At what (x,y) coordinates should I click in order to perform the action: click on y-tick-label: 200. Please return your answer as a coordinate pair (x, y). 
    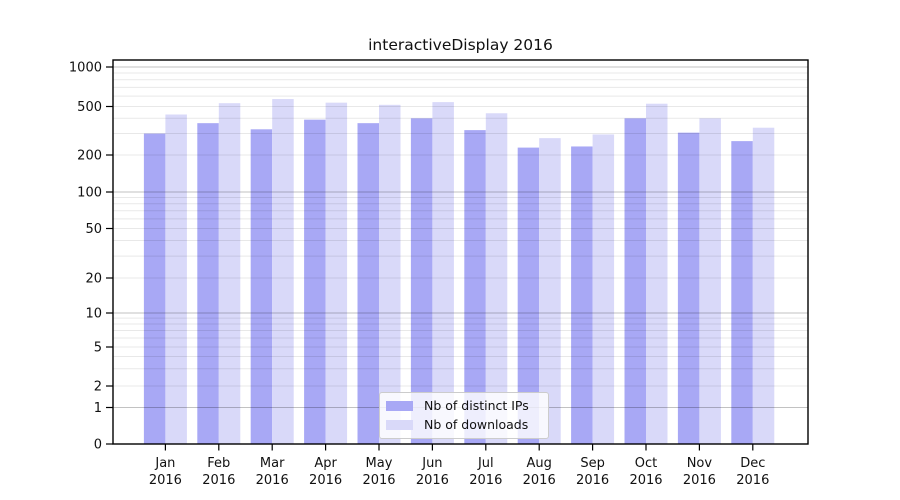
    Looking at the image, I should click on (89, 156).